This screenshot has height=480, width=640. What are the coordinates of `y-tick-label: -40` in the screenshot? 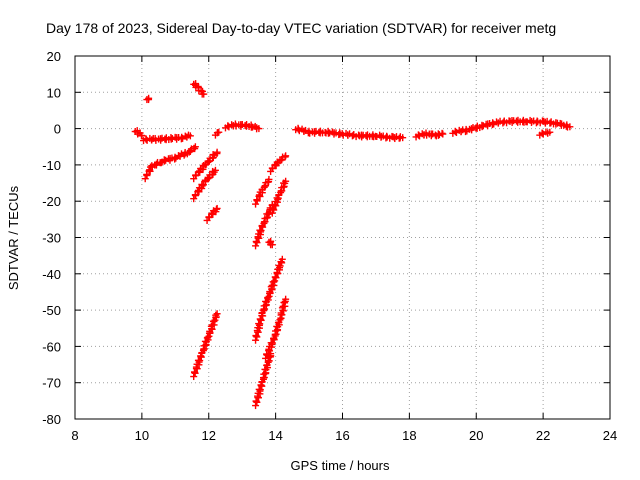 It's located at (51, 274).